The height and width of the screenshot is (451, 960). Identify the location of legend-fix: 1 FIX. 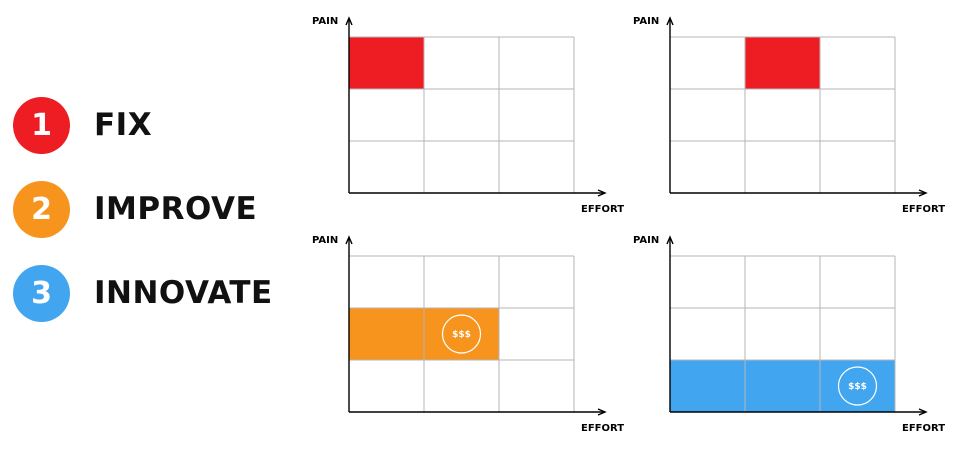
(82, 125).